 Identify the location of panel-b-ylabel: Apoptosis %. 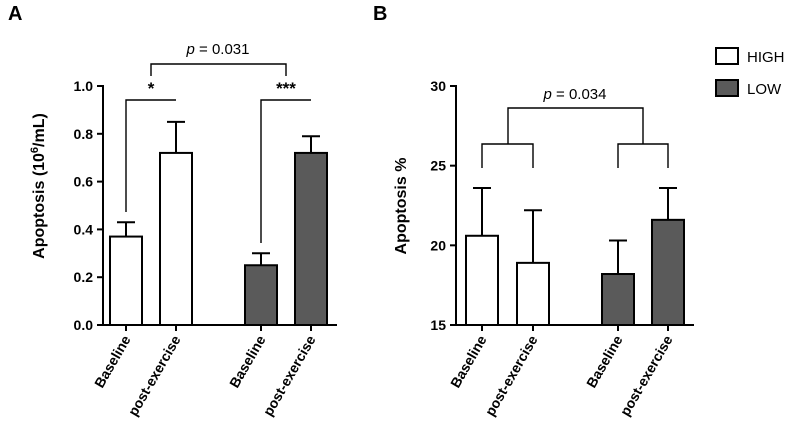
(401, 206).